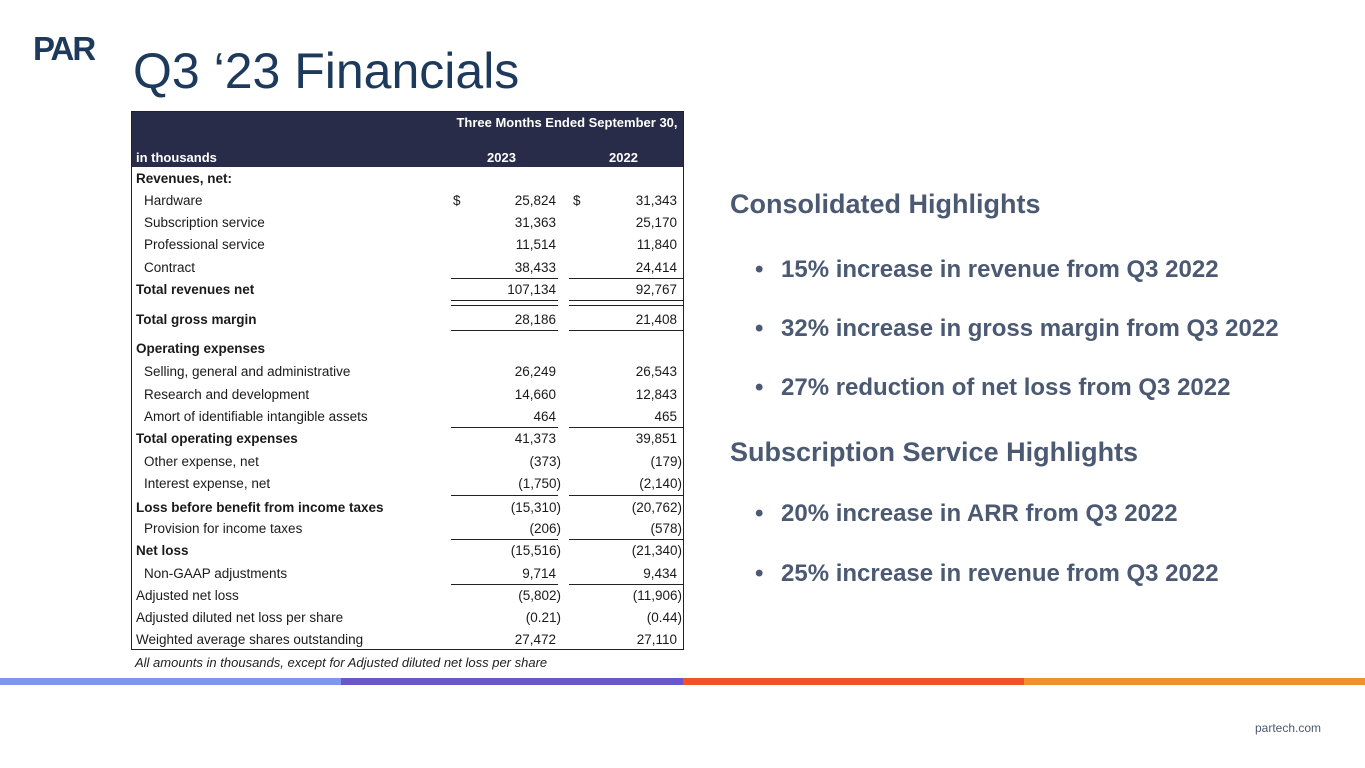 The height and width of the screenshot is (768, 1365). Describe the element at coordinates (934, 452) in the screenshot. I see `subscription-heading: Subscription Service Highlights` at that location.